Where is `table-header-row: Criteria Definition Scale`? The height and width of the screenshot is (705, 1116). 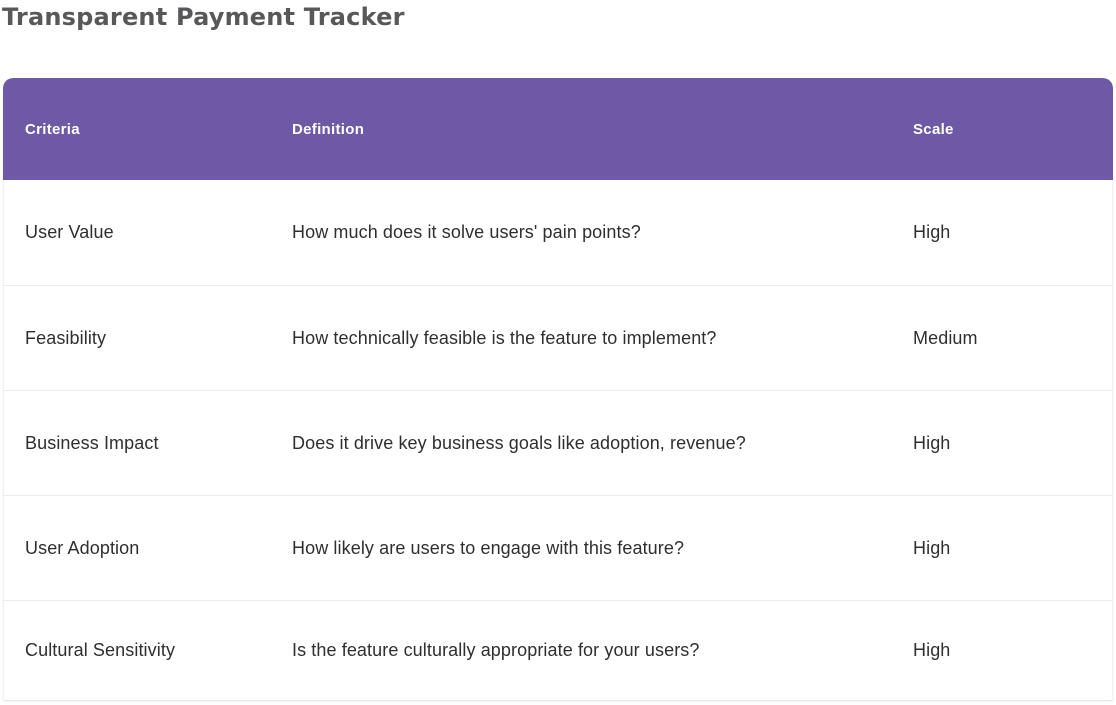 table-header-row: Criteria Definition Scale is located at coordinates (558, 129).